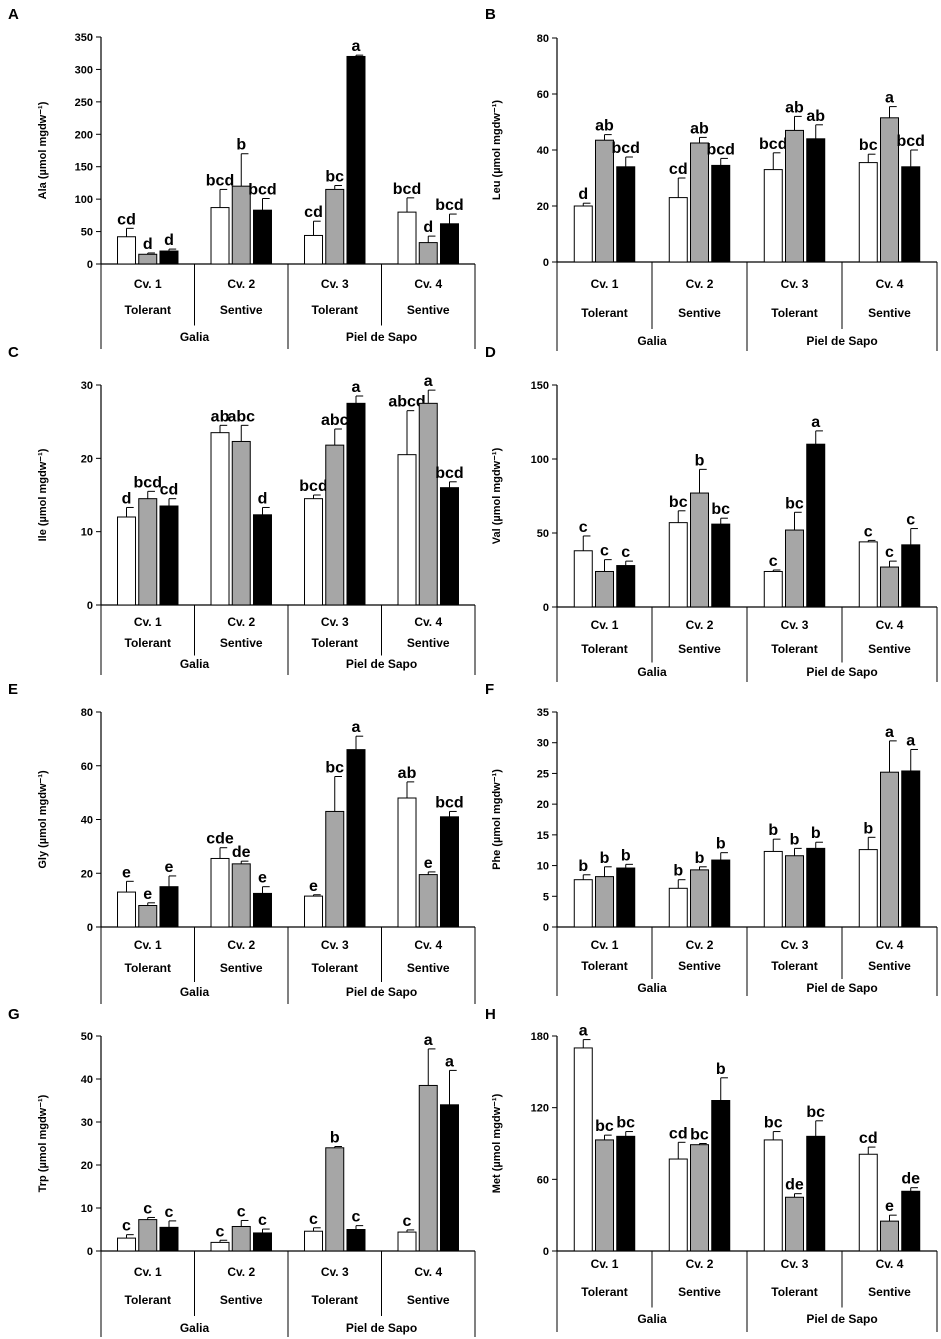 The image size is (941, 1339). I want to click on y-tick-label: 0, so click(90, 928).